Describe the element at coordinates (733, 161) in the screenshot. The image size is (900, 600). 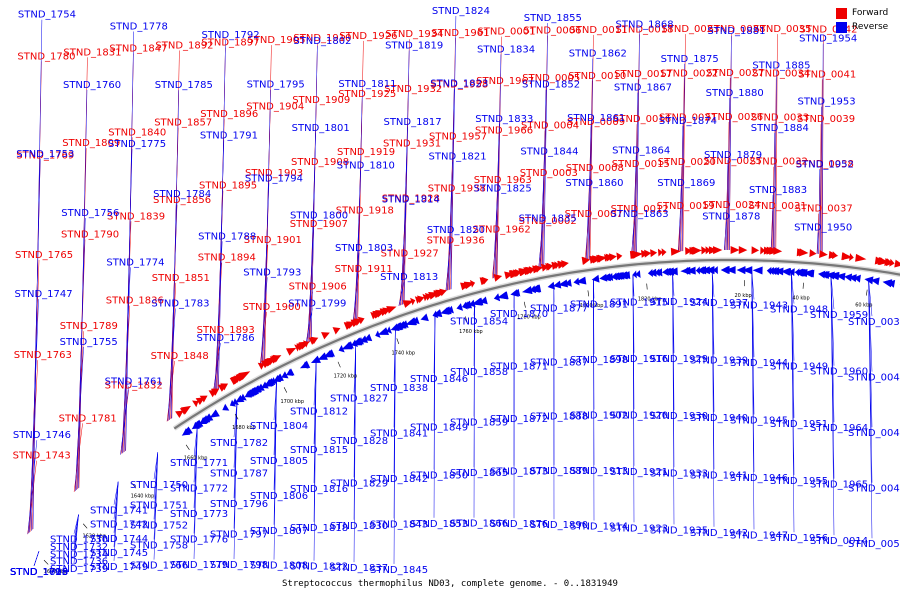
I see `forward-gene-label: STND_0025` at that location.